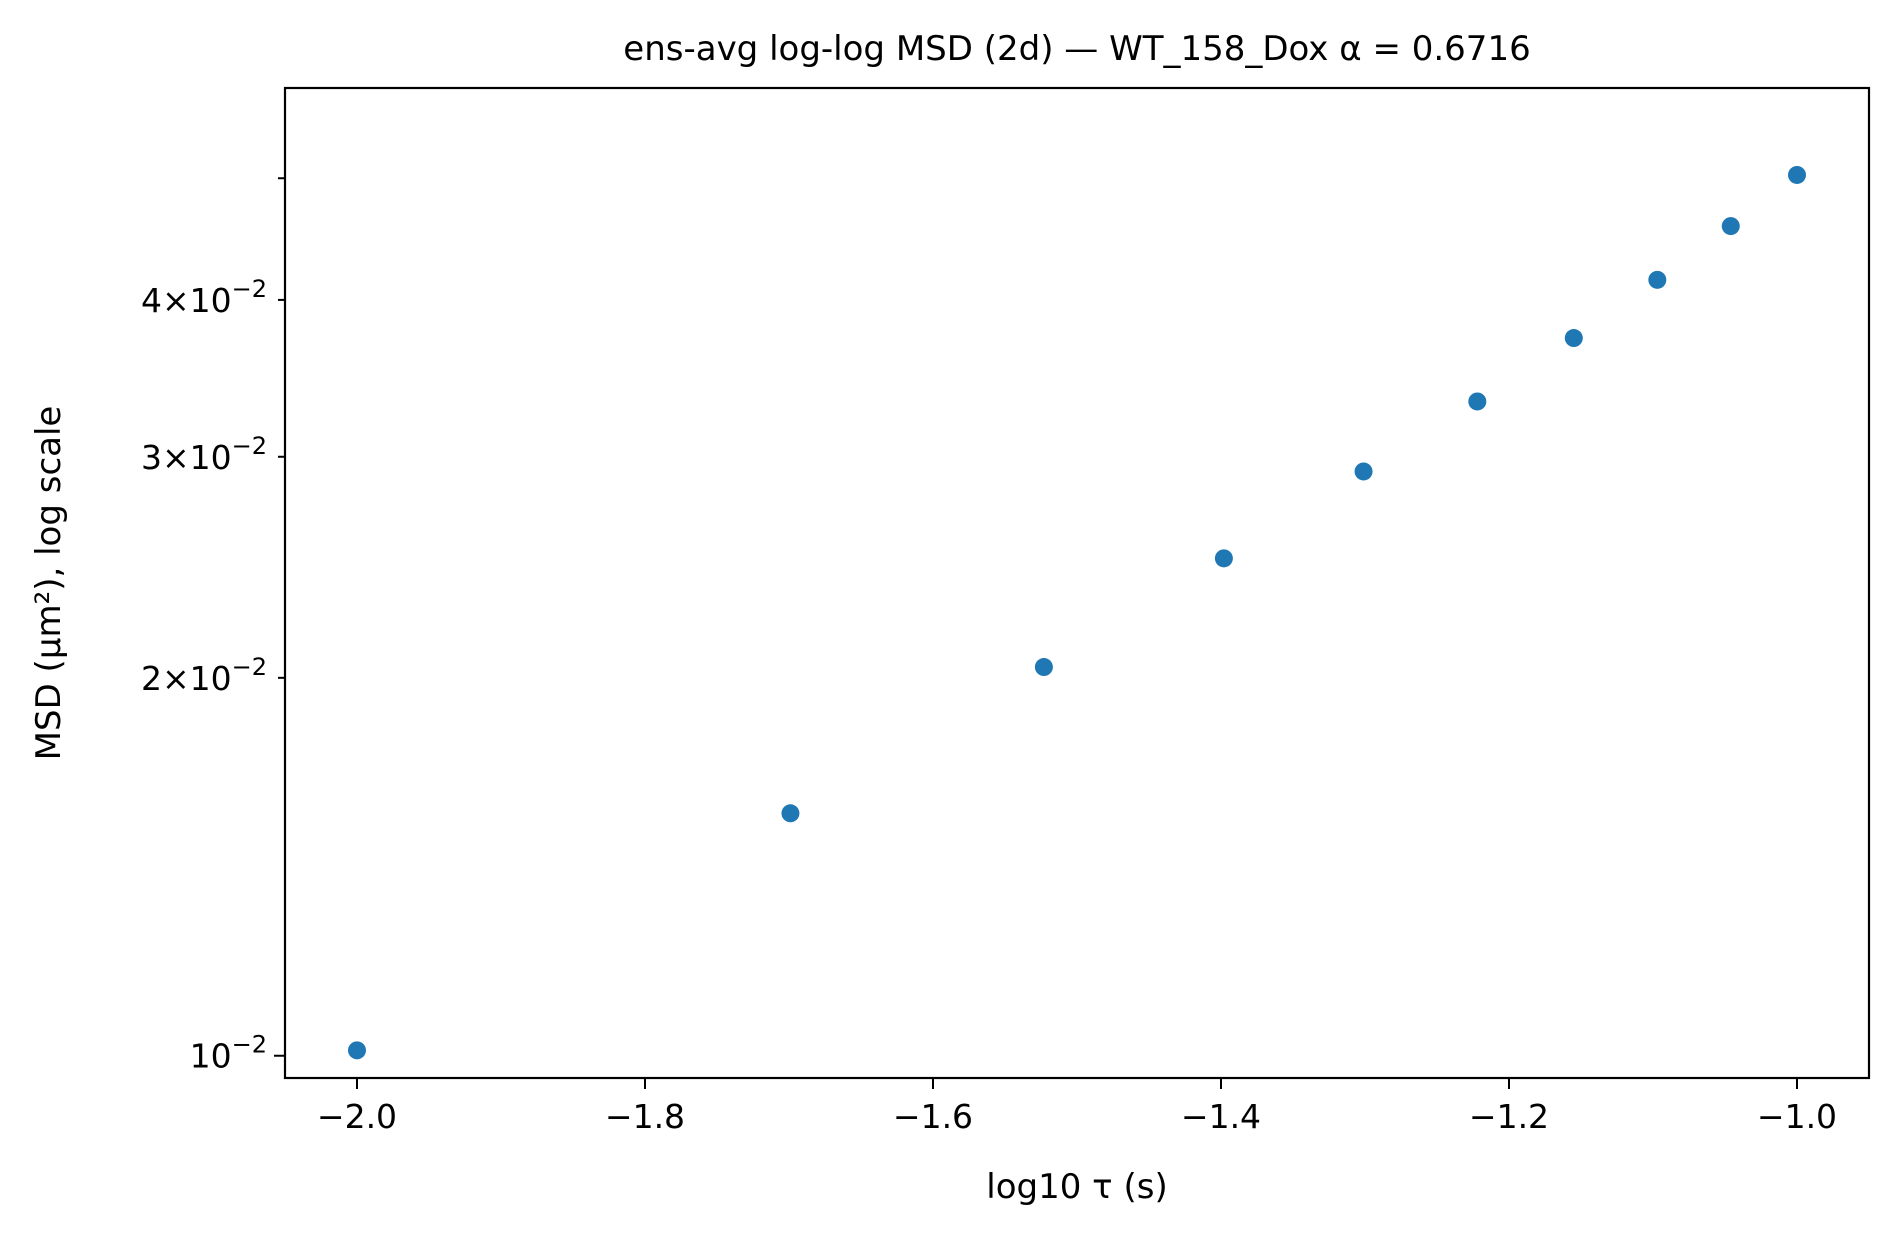 Image resolution: width=1894 pixels, height=1234 pixels. I want to click on x-tick-label: −1.2, so click(1509, 1116).